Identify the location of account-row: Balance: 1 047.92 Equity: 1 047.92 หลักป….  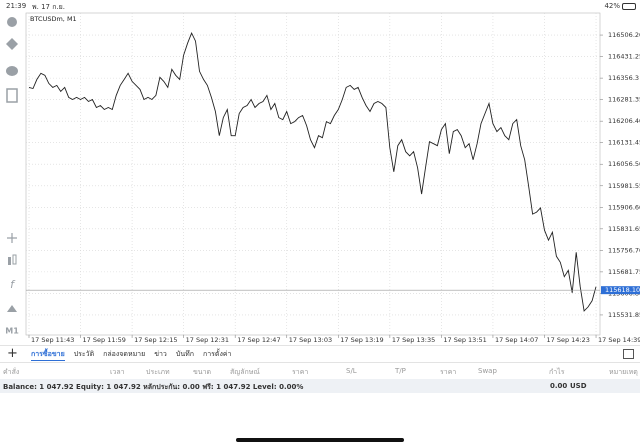
(320, 386).